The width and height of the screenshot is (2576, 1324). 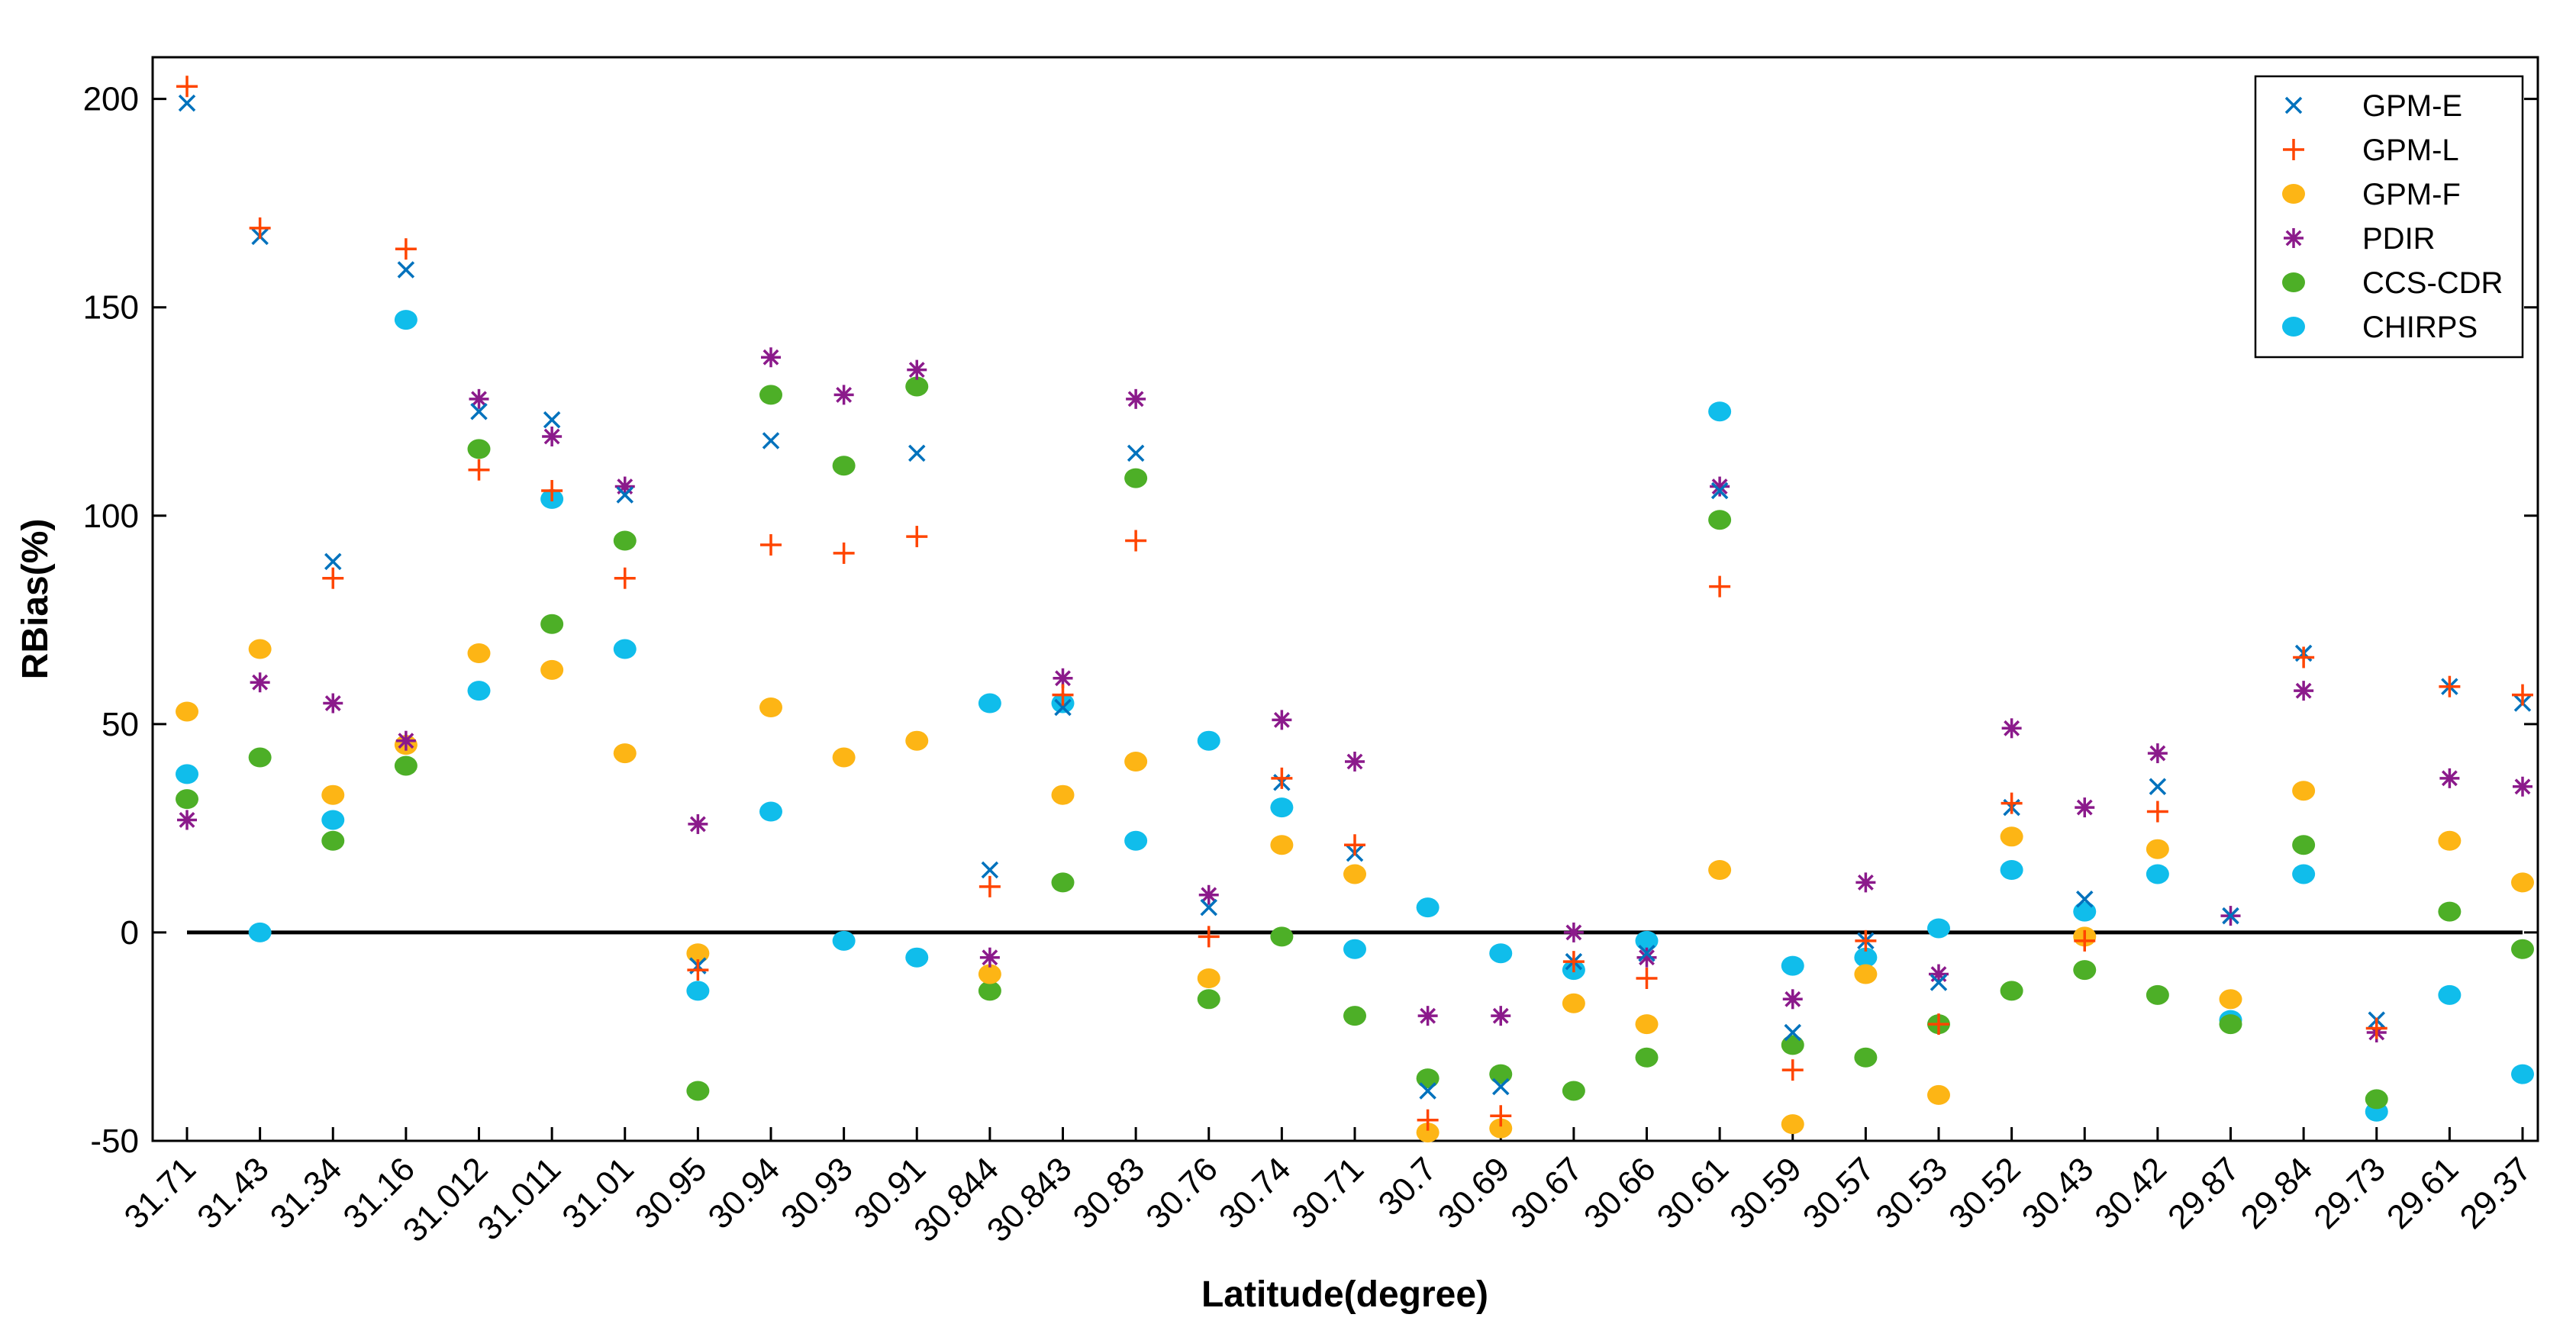 What do you see at coordinates (2058, 1193) in the screenshot?
I see `x-tick-label: 30.43` at bounding box center [2058, 1193].